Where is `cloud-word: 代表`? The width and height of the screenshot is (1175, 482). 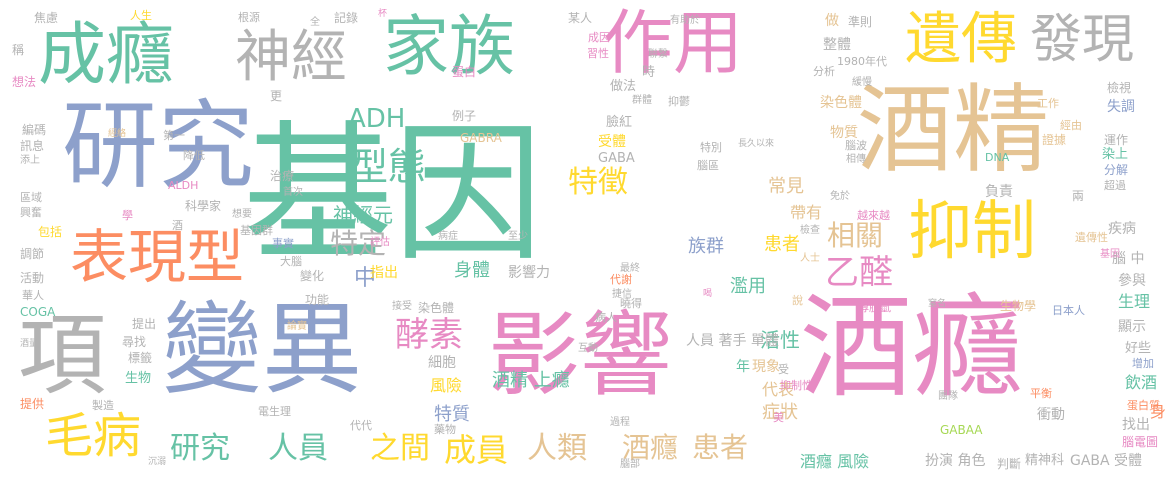
cloud-word: 代表 is located at coordinates (778, 389).